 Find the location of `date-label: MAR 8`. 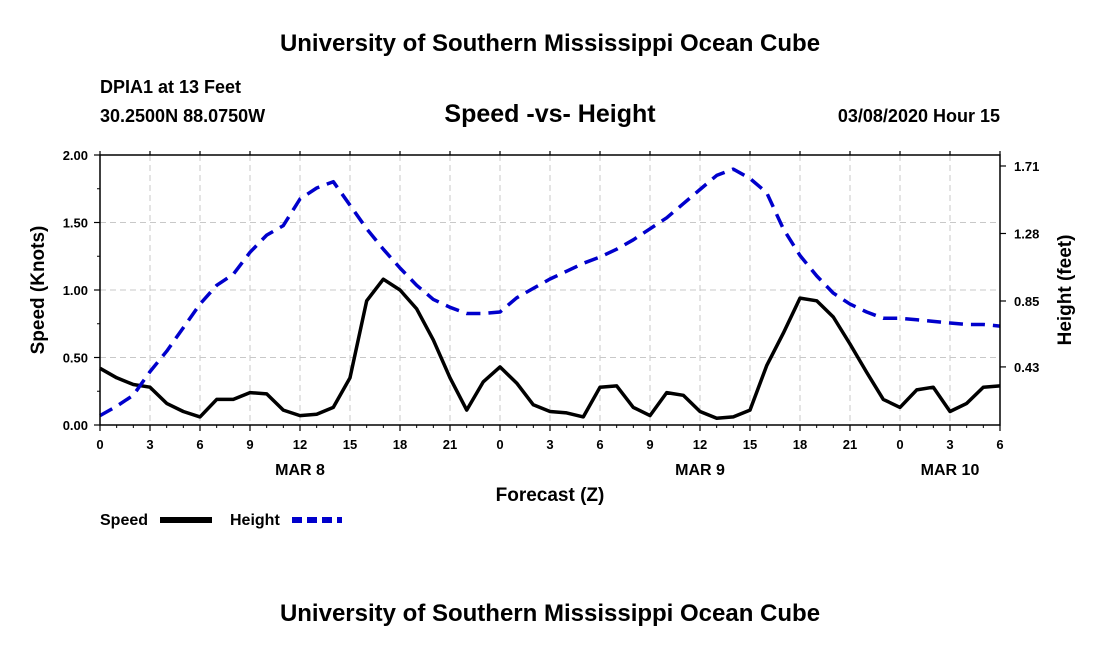

date-label: MAR 8 is located at coordinates (300, 470).